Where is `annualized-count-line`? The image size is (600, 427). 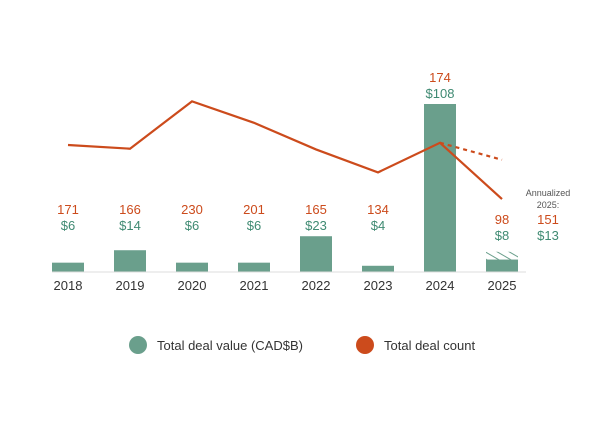 annualized-count-line is located at coordinates (471, 151).